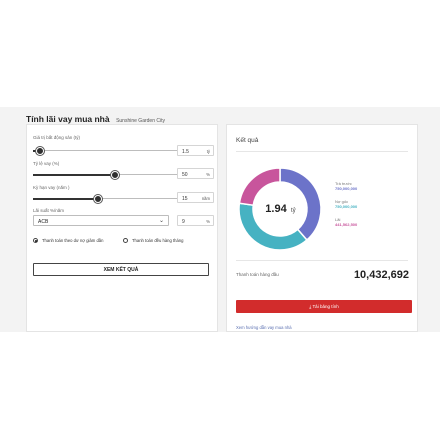  Describe the element at coordinates (293, 210) in the screenshot. I see `donut-center-unit: tỷ` at that location.